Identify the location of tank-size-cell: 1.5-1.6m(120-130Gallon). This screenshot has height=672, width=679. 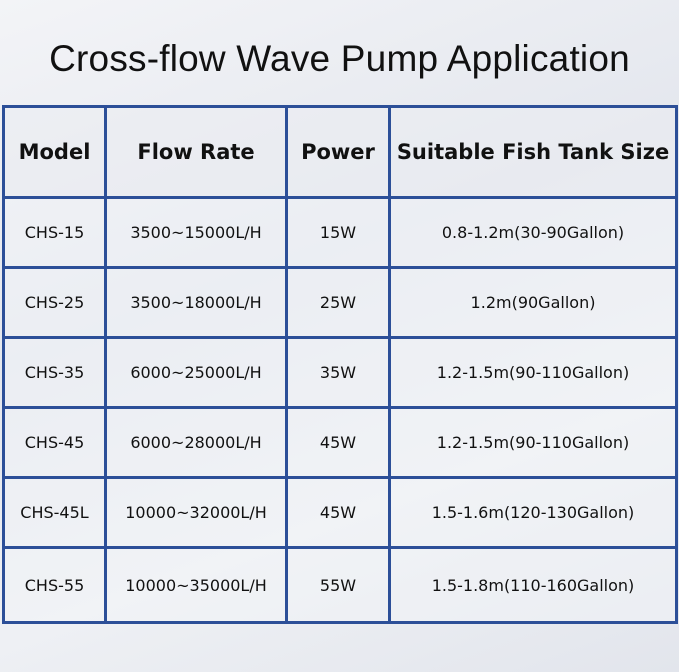
(533, 512).